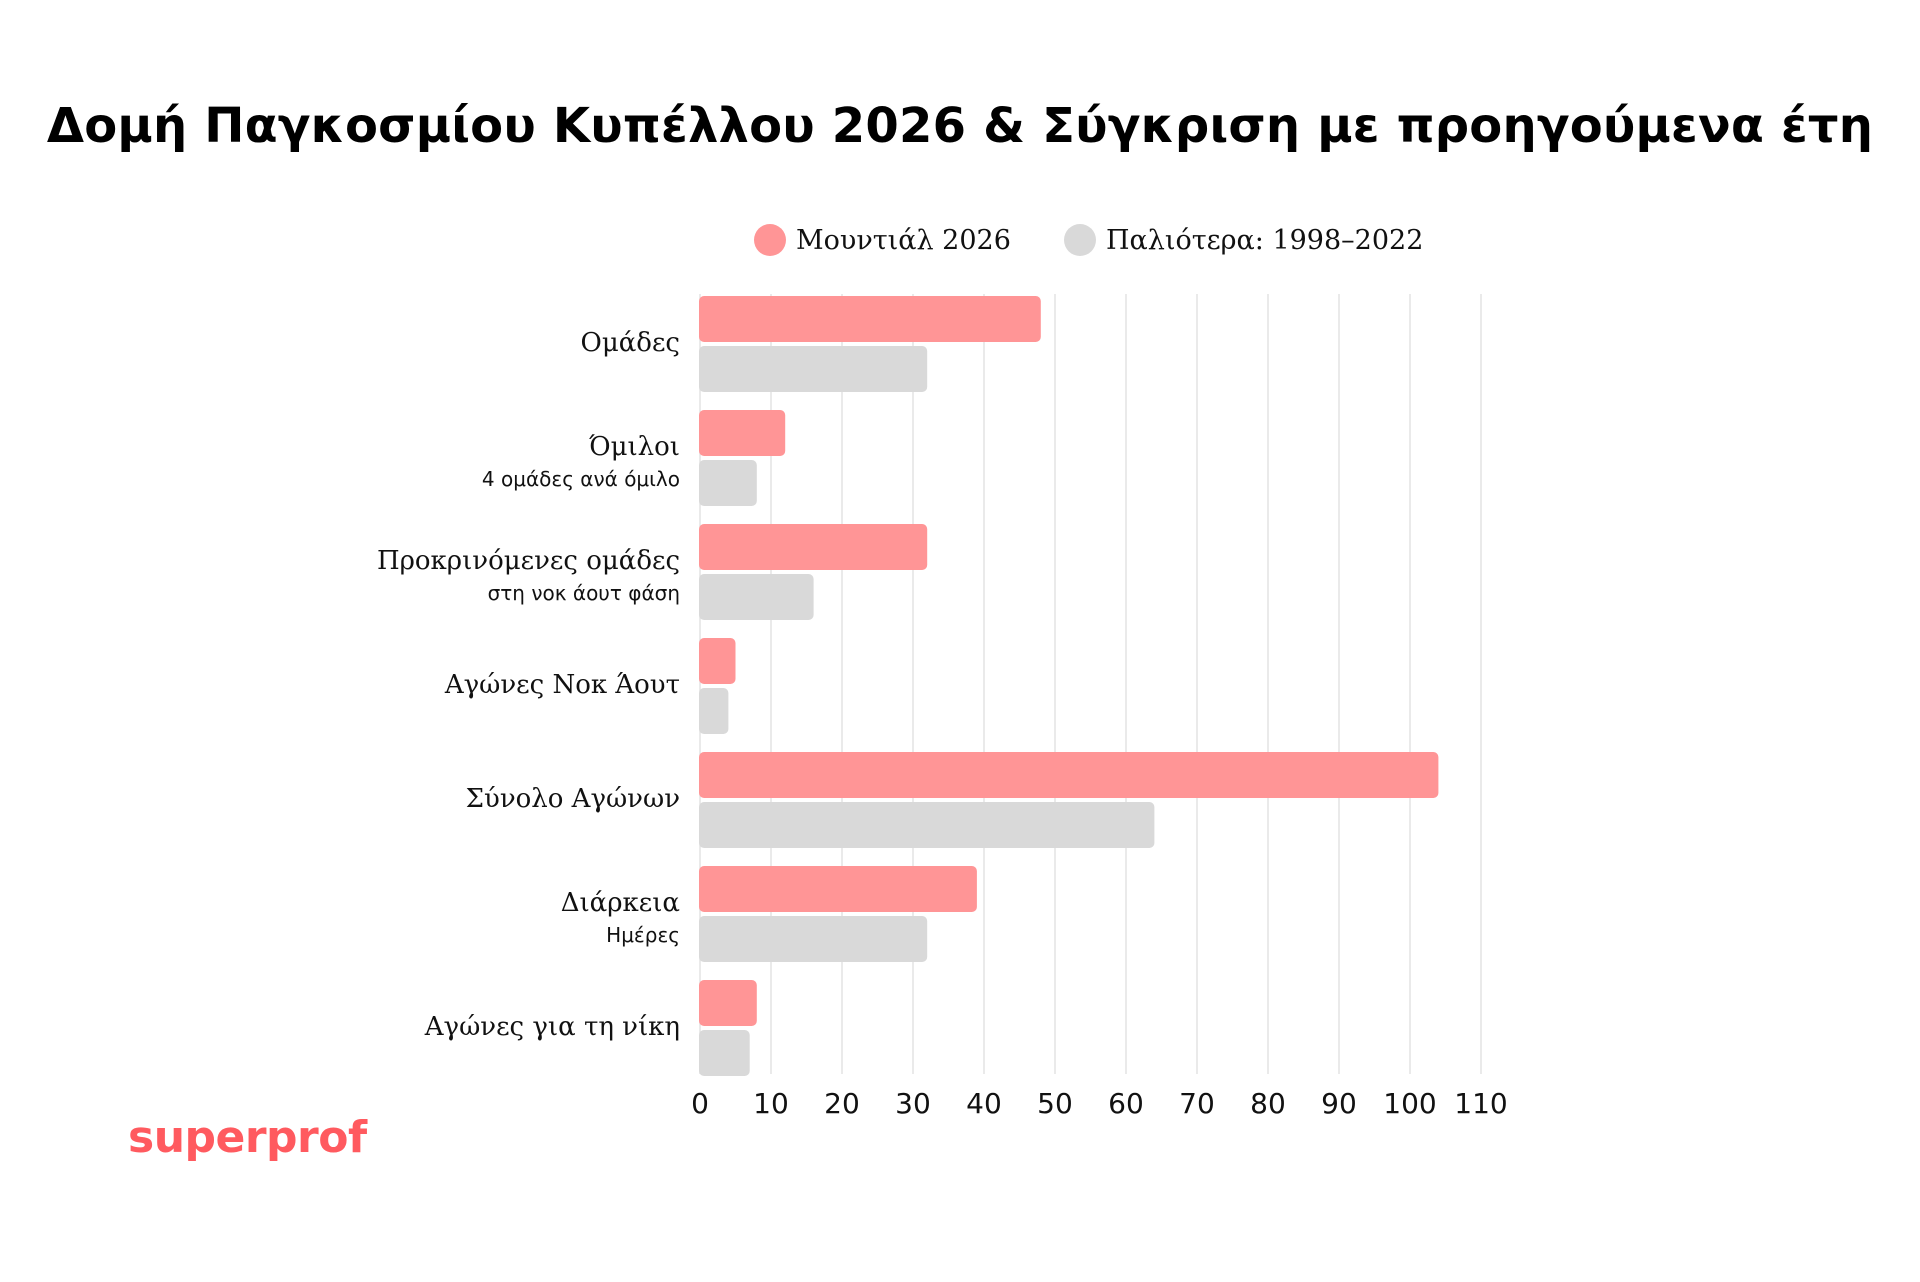  What do you see at coordinates (984, 1103) in the screenshot?
I see `x-tick-label-40: 40` at bounding box center [984, 1103].